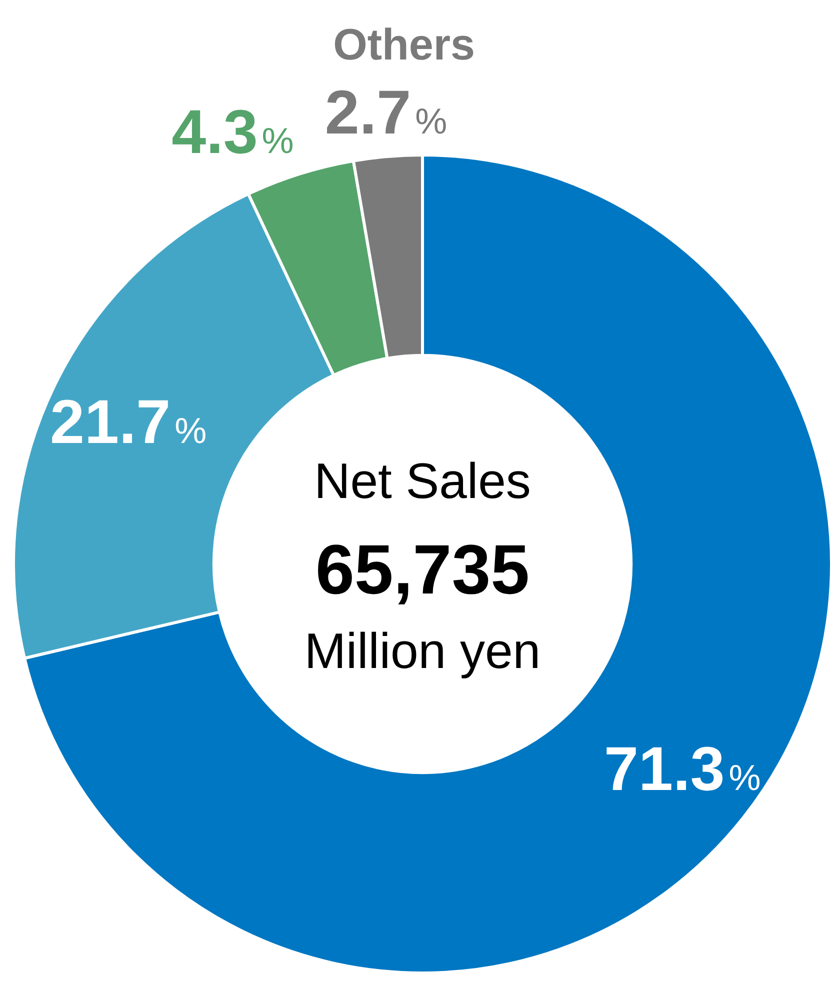 The image size is (837, 984). Describe the element at coordinates (422, 650) in the screenshot. I see `text: Million yen` at that location.